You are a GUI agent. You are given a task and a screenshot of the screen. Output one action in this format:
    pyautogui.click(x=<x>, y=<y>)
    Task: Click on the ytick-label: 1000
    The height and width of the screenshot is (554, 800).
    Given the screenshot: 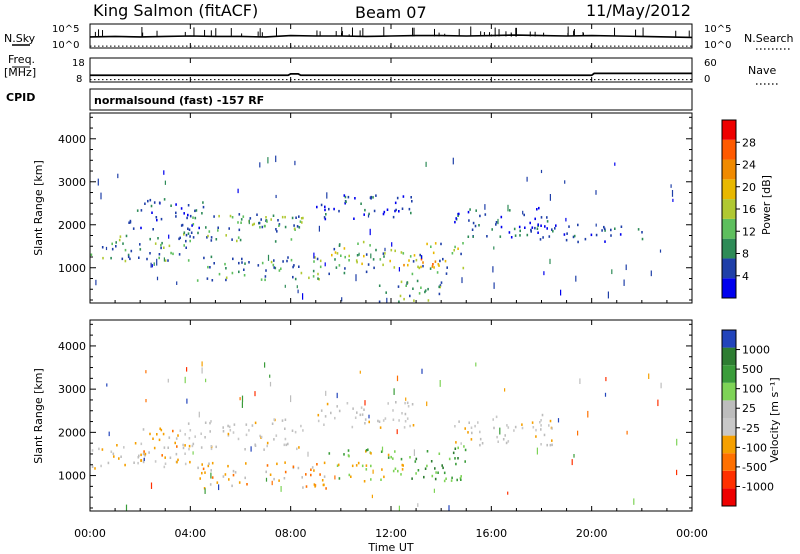 What is the action you would take?
    pyautogui.click(x=72, y=268)
    